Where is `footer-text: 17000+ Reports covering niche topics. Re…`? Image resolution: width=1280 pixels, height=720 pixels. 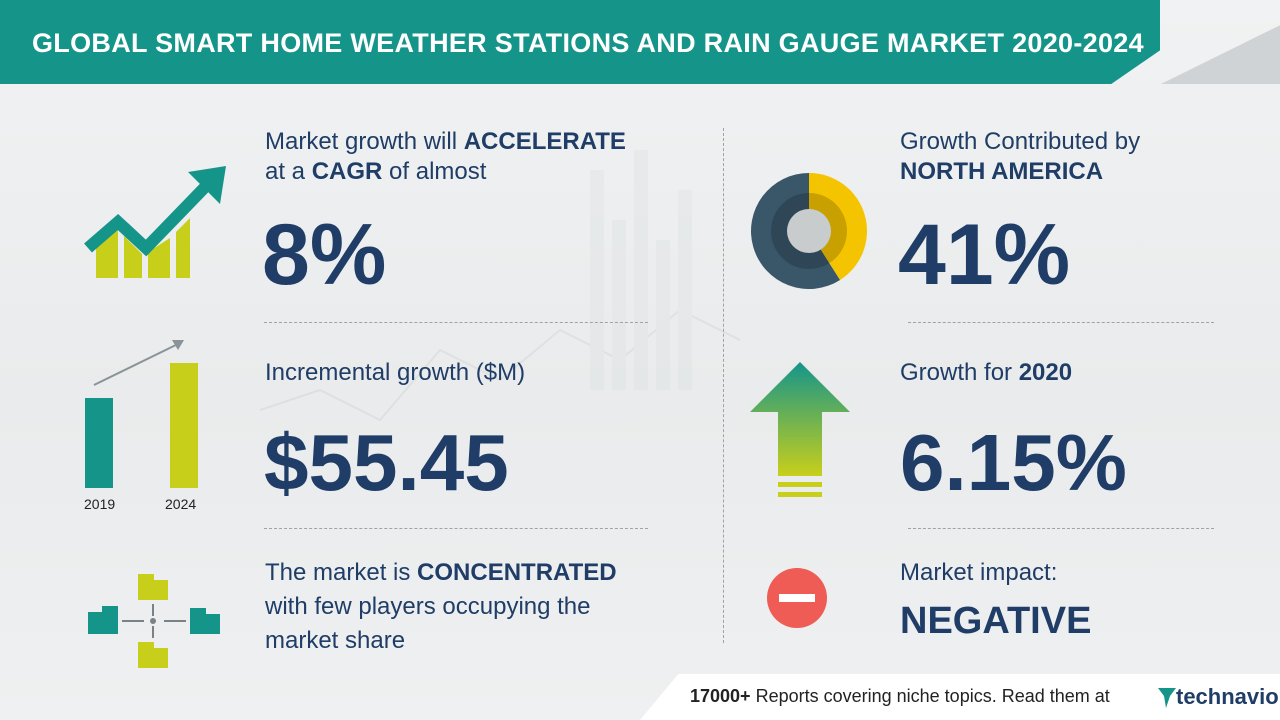 footer-text: 17000+ Reports covering niche topics. Re… is located at coordinates (900, 696).